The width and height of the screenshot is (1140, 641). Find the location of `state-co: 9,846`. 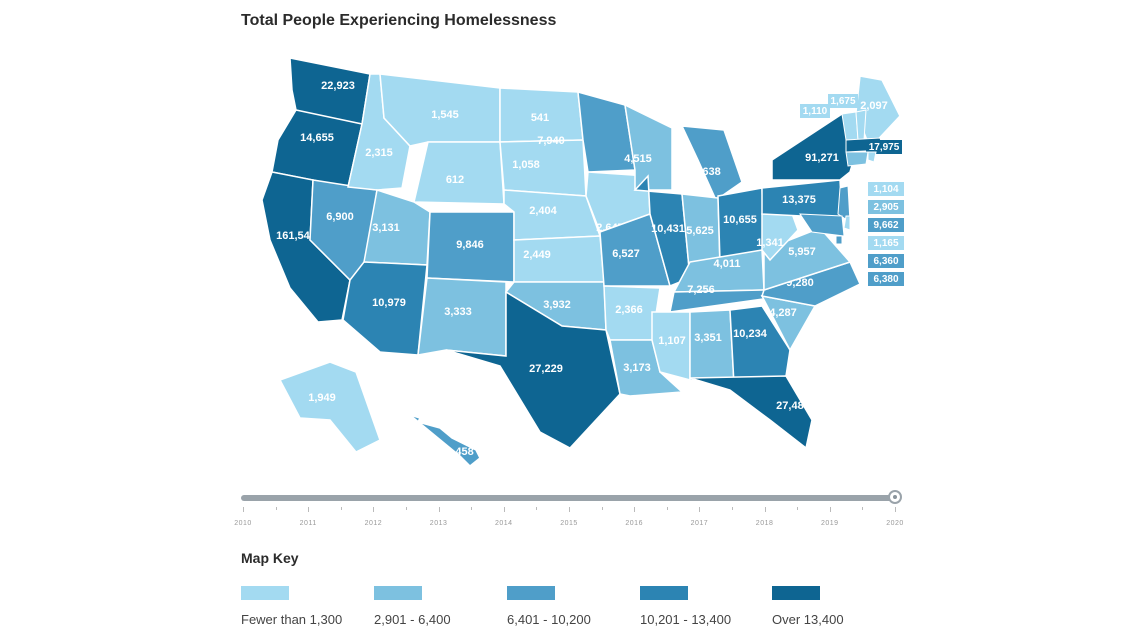

state-co: 9,846 is located at coordinates (470, 247).